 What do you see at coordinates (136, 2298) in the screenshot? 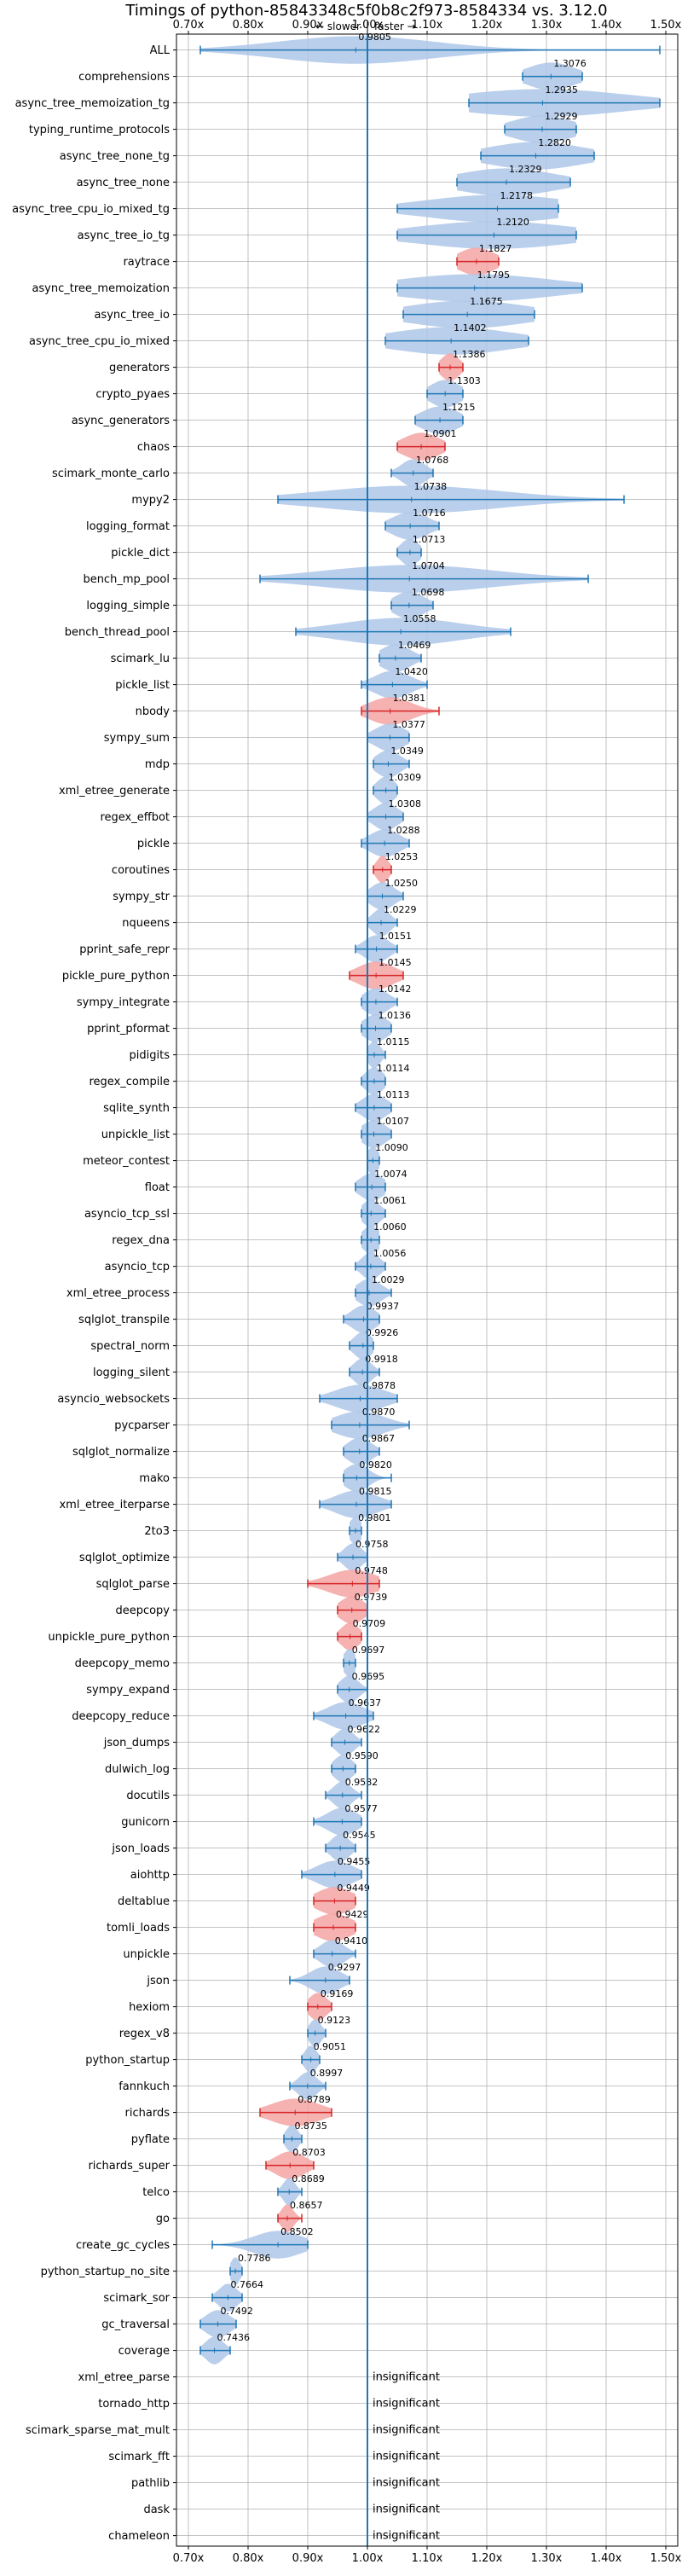
I see `ytick-label-scimark_sor: scimark_sor` at bounding box center [136, 2298].